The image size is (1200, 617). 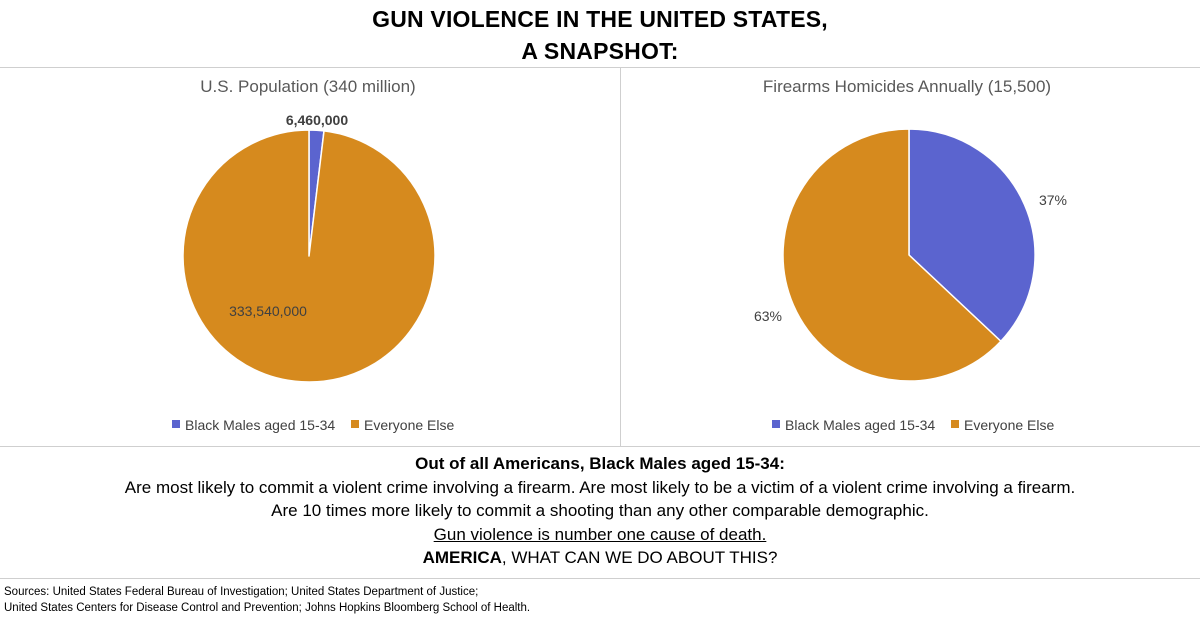 What do you see at coordinates (639, 557) in the screenshot?
I see `facts-line-4-rest: , WHAT CAN WE DO ABOUT THIS?` at bounding box center [639, 557].